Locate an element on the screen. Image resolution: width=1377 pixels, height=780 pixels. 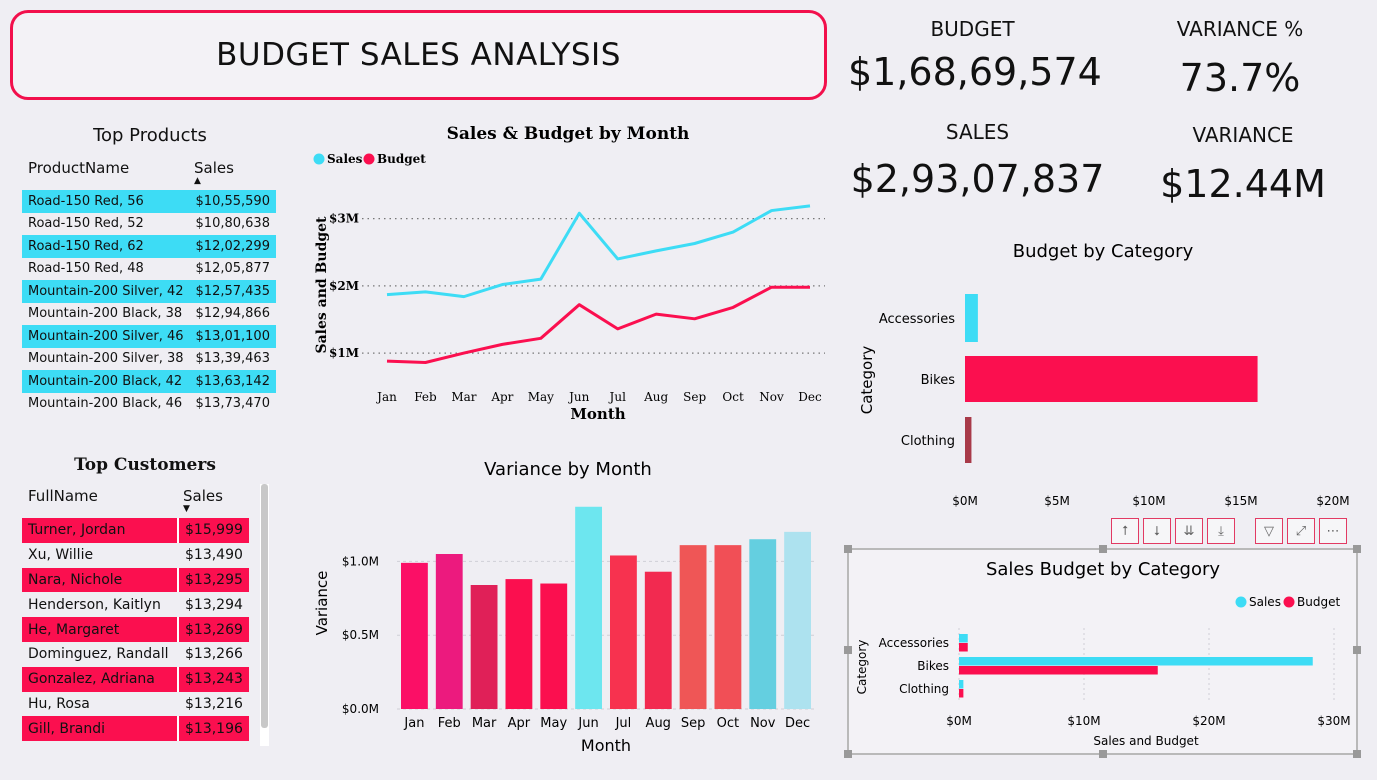
x-tick-label: $0M is located at coordinates (965, 501).